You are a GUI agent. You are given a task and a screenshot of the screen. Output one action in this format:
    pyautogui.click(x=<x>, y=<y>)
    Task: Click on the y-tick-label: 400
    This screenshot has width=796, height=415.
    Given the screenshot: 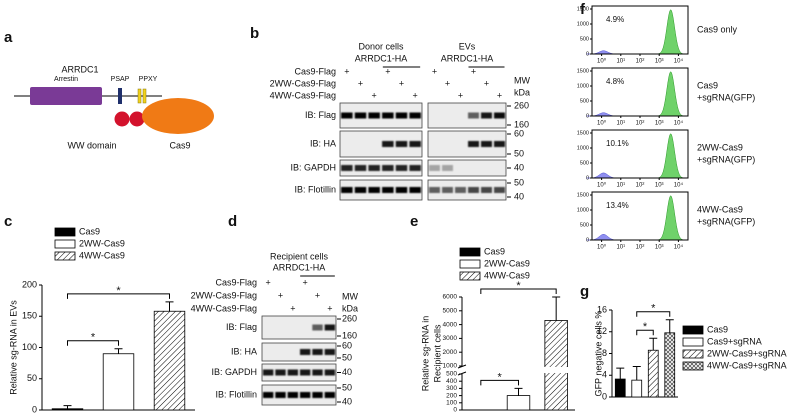 What is the action you would take?
    pyautogui.click(x=451, y=381)
    